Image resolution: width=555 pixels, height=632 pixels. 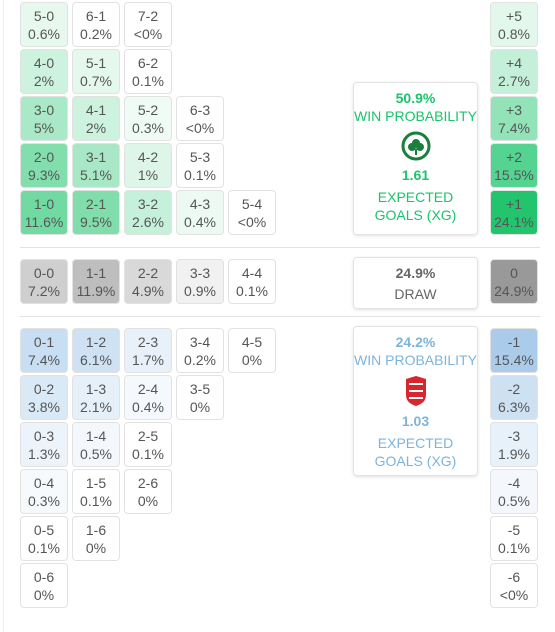 What do you see at coordinates (148, 444) in the screenshot?
I see `score-cell: 2-5 0.1%` at bounding box center [148, 444].